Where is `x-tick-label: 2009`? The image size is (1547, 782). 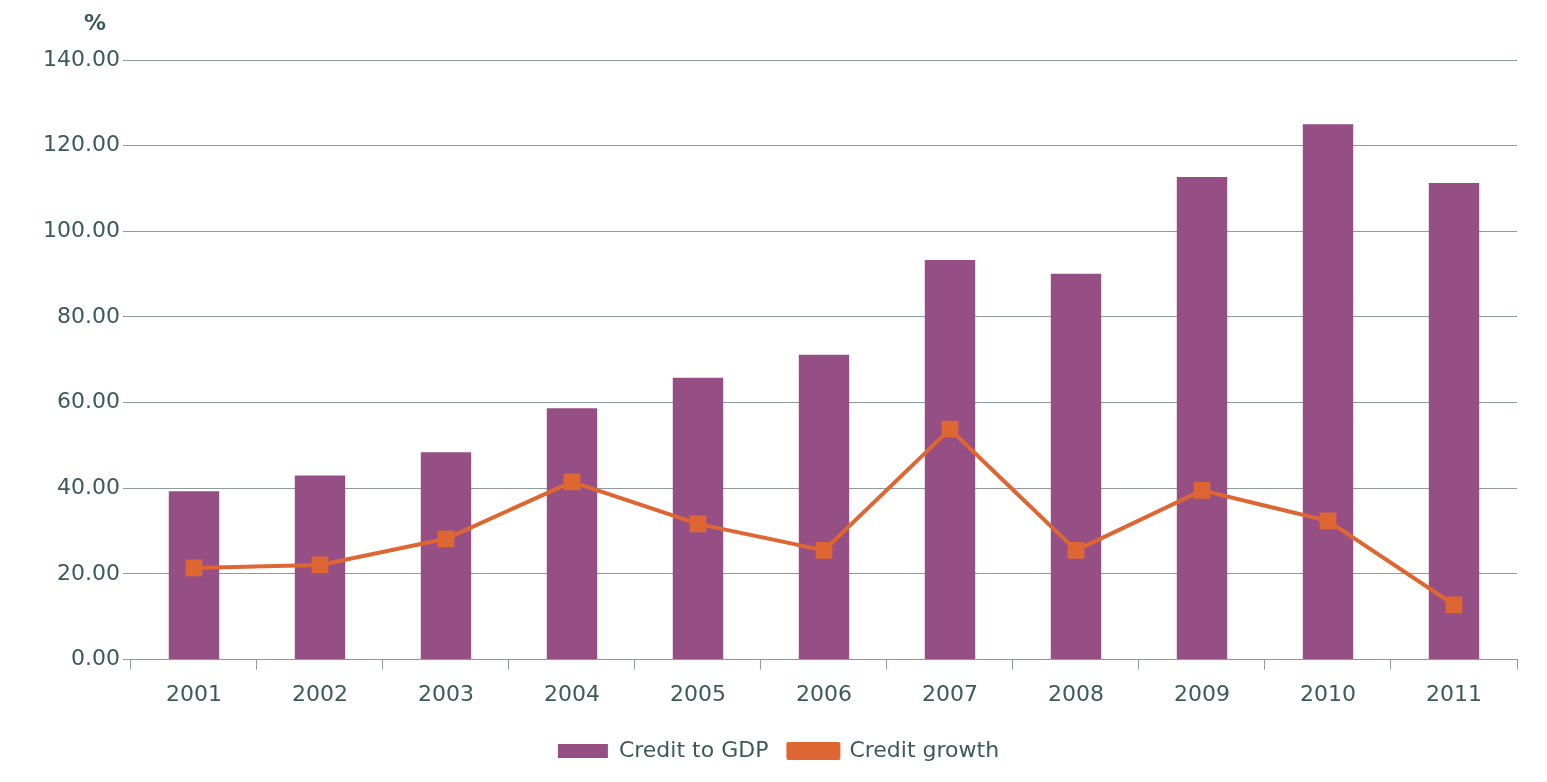 x-tick-label: 2009 is located at coordinates (1202, 693).